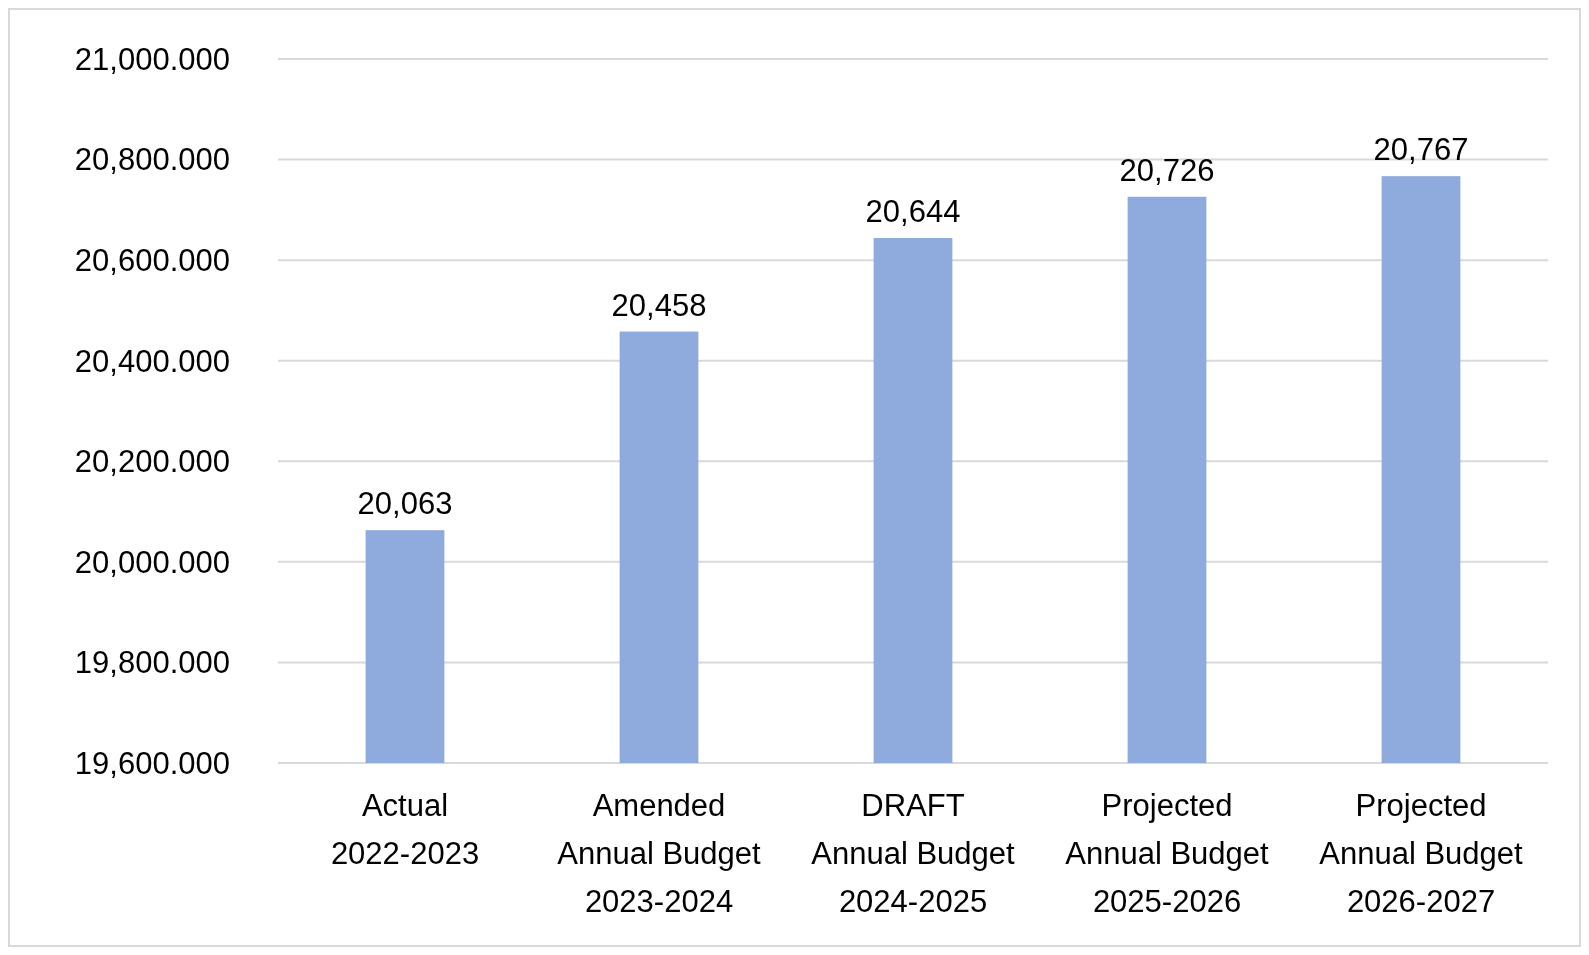 The width and height of the screenshot is (1589, 955). What do you see at coordinates (659, 305) in the screenshot?
I see `data-label: 20,458` at bounding box center [659, 305].